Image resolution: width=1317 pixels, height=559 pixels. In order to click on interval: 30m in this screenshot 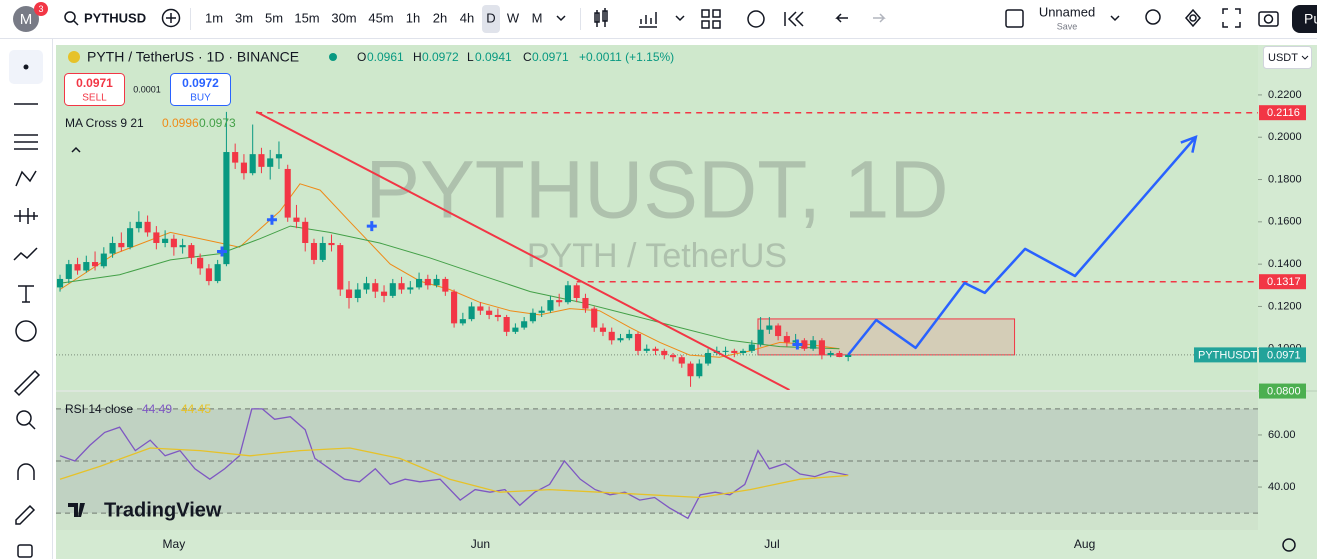, I will do `click(343, 17)`.